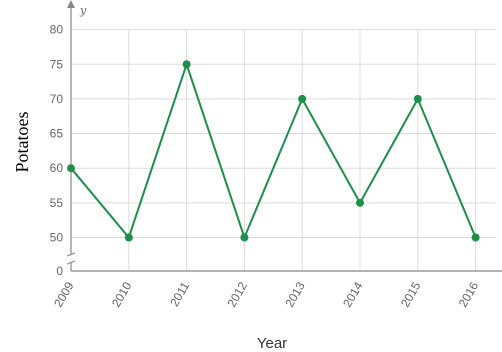  Describe the element at coordinates (71, 4) in the screenshot. I see `y-axis-arrow` at that location.